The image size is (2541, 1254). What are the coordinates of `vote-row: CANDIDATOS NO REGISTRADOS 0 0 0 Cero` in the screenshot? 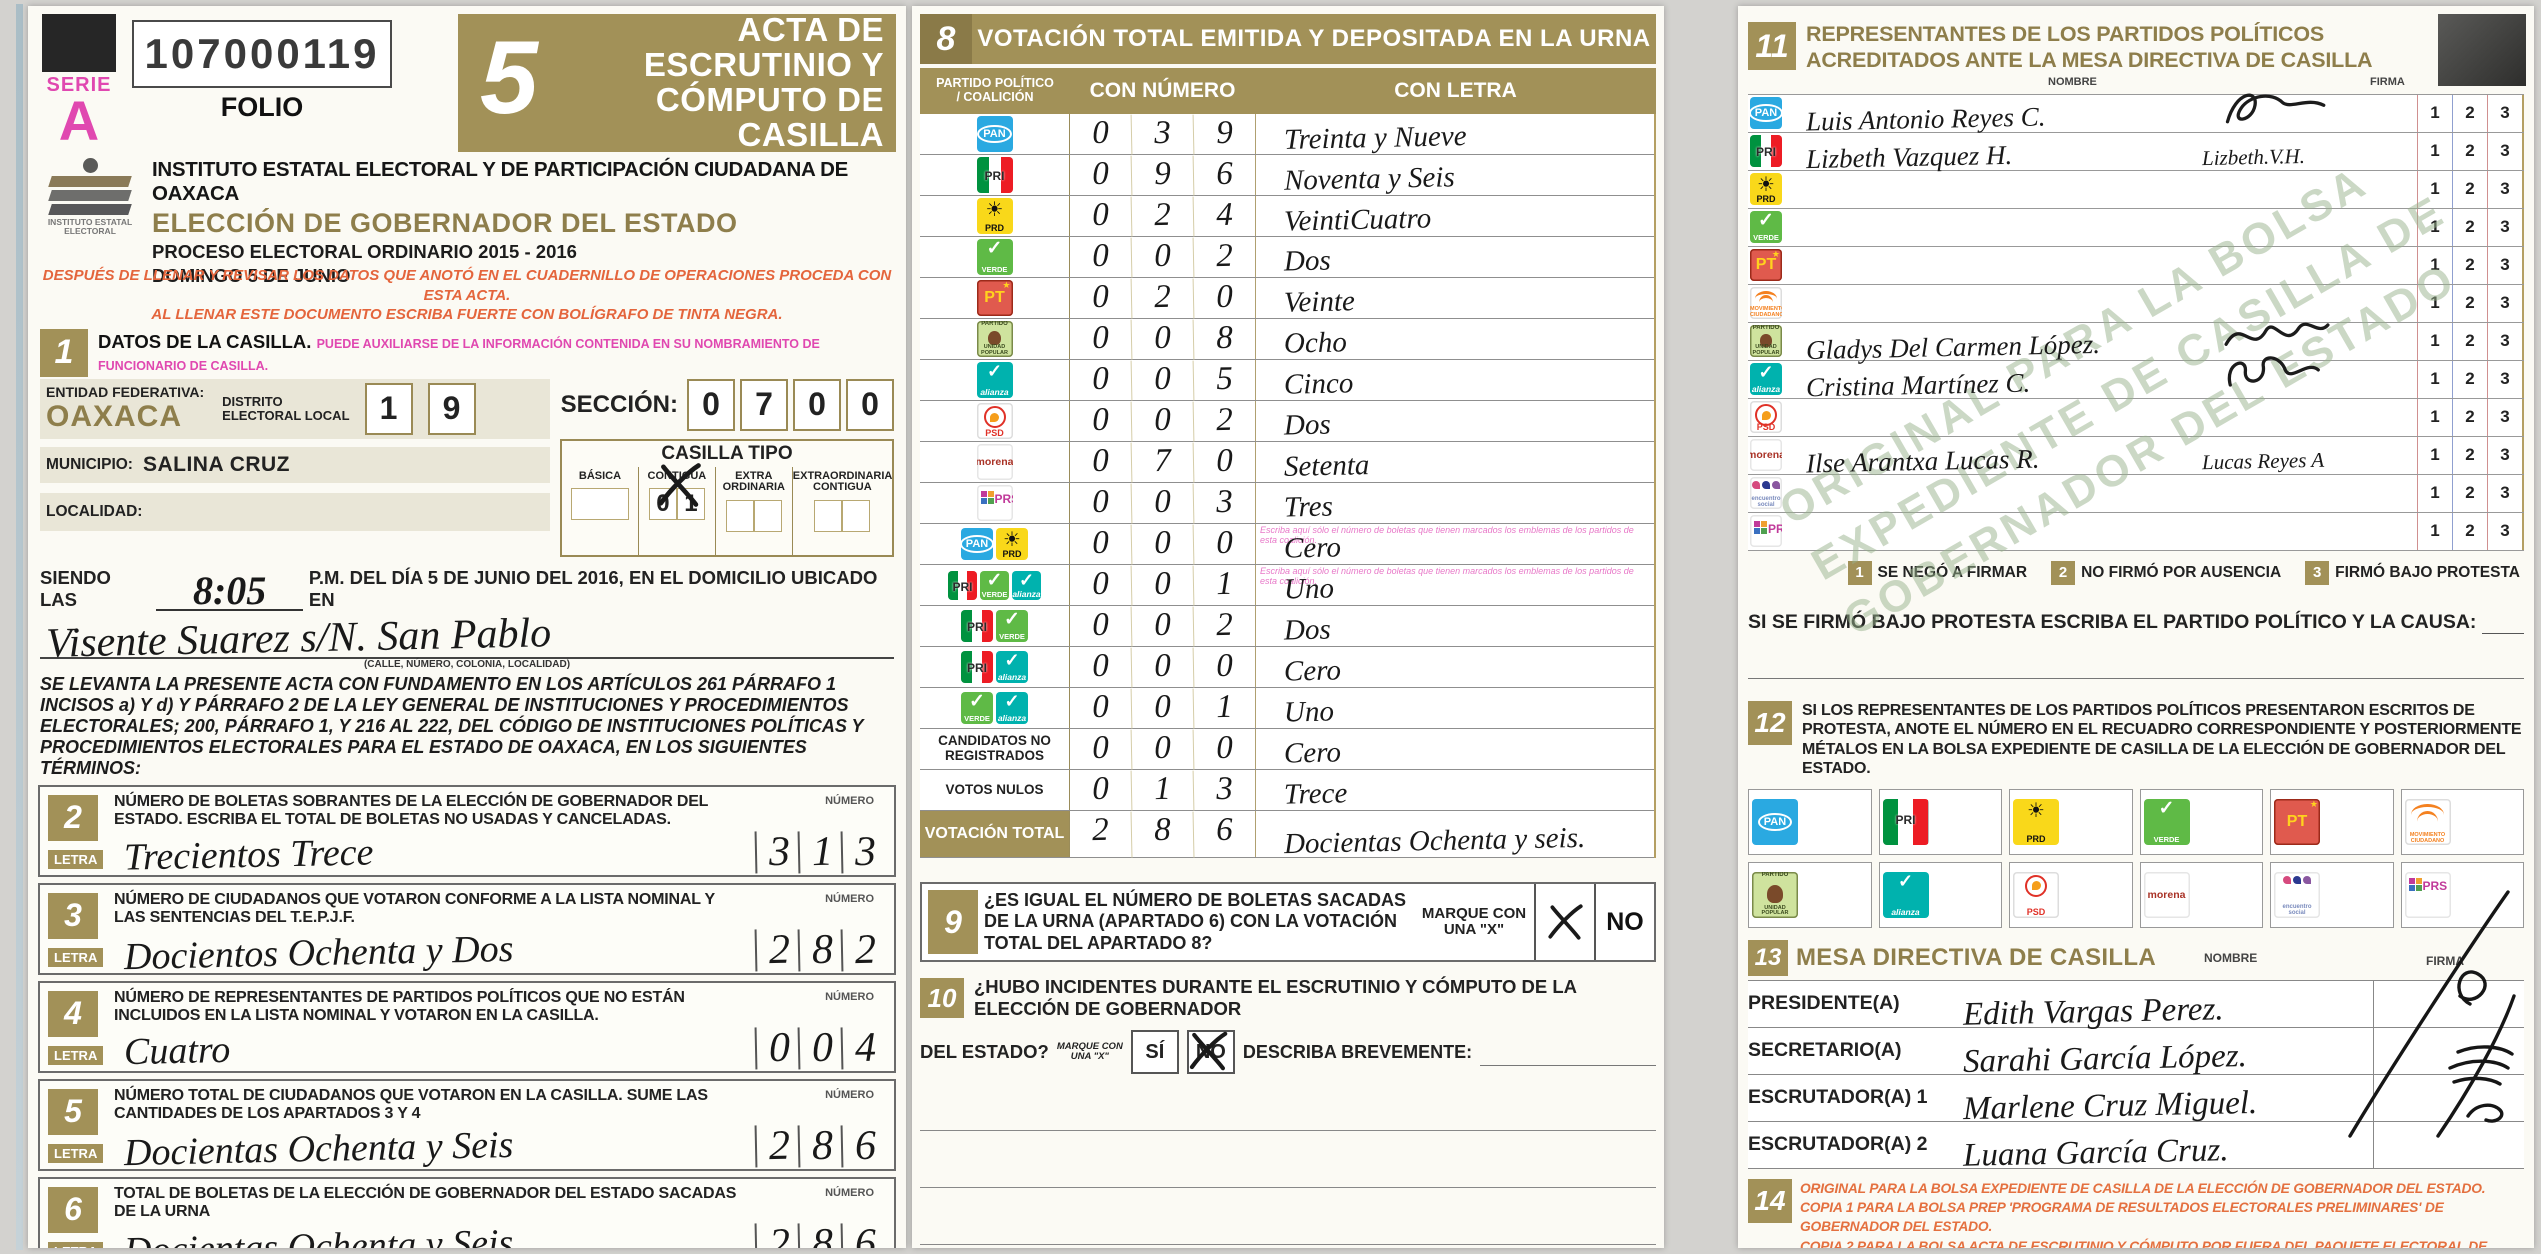 It's located at (1287, 749).